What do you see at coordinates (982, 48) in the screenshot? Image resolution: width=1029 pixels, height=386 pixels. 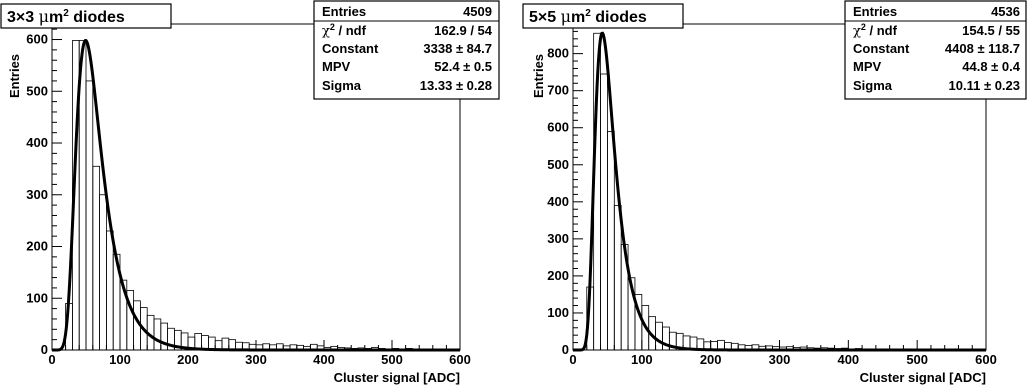 I see `stats-value-constant: 4408 ± 118.7` at bounding box center [982, 48].